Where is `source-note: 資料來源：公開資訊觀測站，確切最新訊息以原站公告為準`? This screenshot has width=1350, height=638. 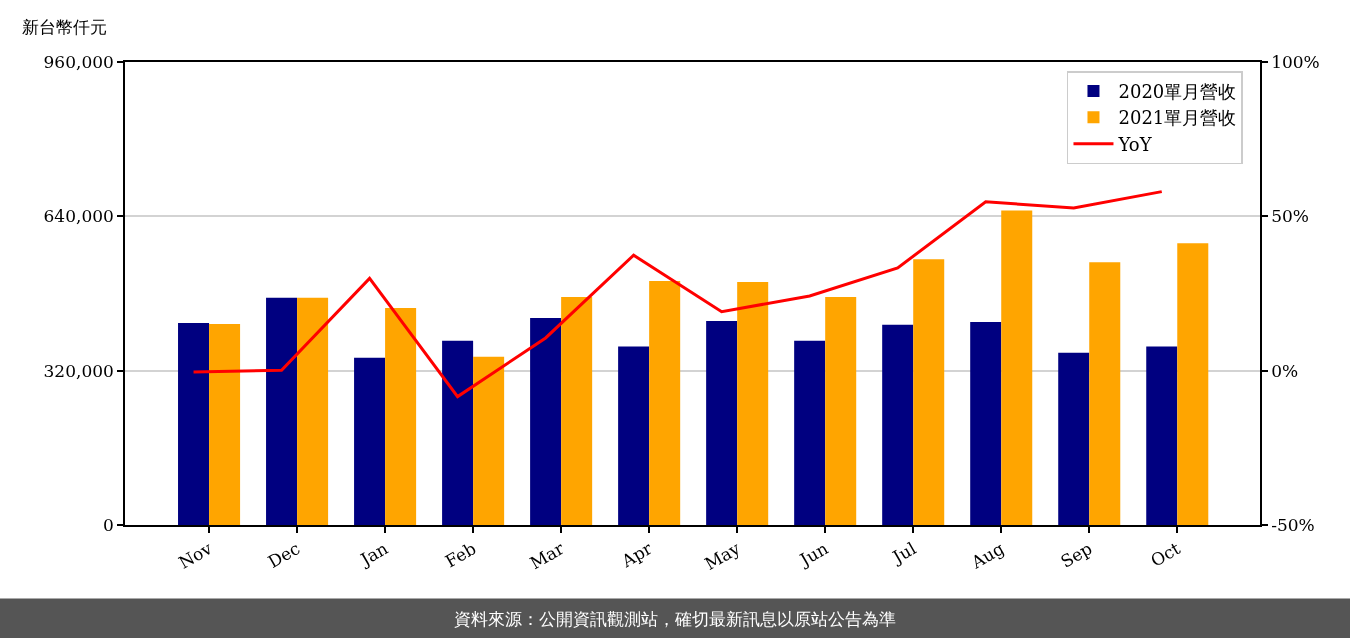 source-note: 資料來源：公開資訊觀測站，確切最新訊息以原站公告為準 is located at coordinates (675, 619).